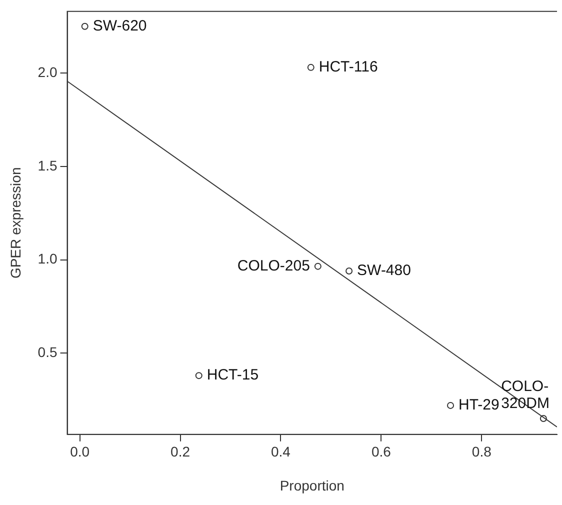 The height and width of the screenshot is (505, 562). I want to click on y-tick-label: 0.5, so click(48, 352).